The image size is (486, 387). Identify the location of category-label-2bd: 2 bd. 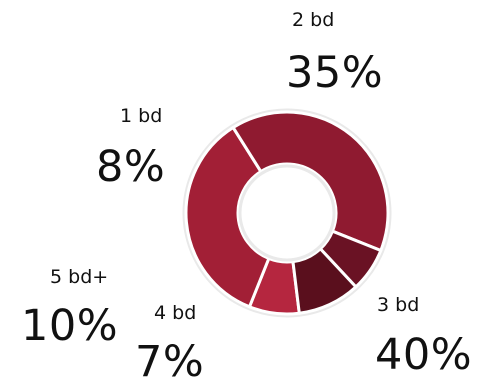
(313, 20).